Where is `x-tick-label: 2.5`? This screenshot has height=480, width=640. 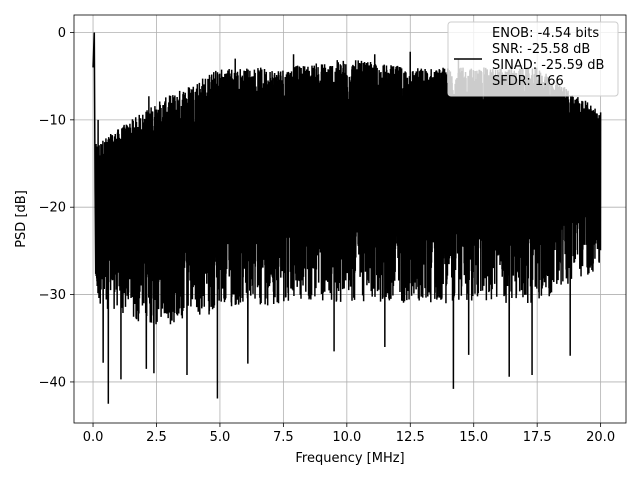
x-tick-label: 2.5 is located at coordinates (156, 437).